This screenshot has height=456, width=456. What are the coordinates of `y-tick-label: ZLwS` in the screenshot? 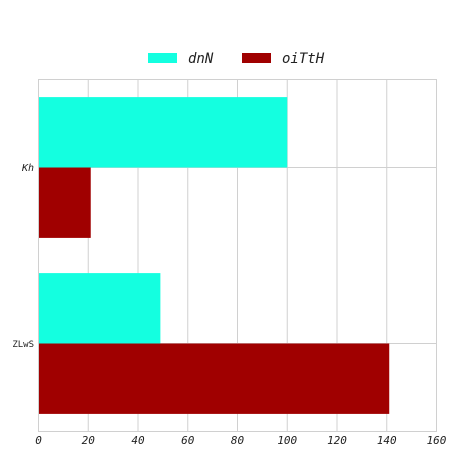 It's located at (23, 345).